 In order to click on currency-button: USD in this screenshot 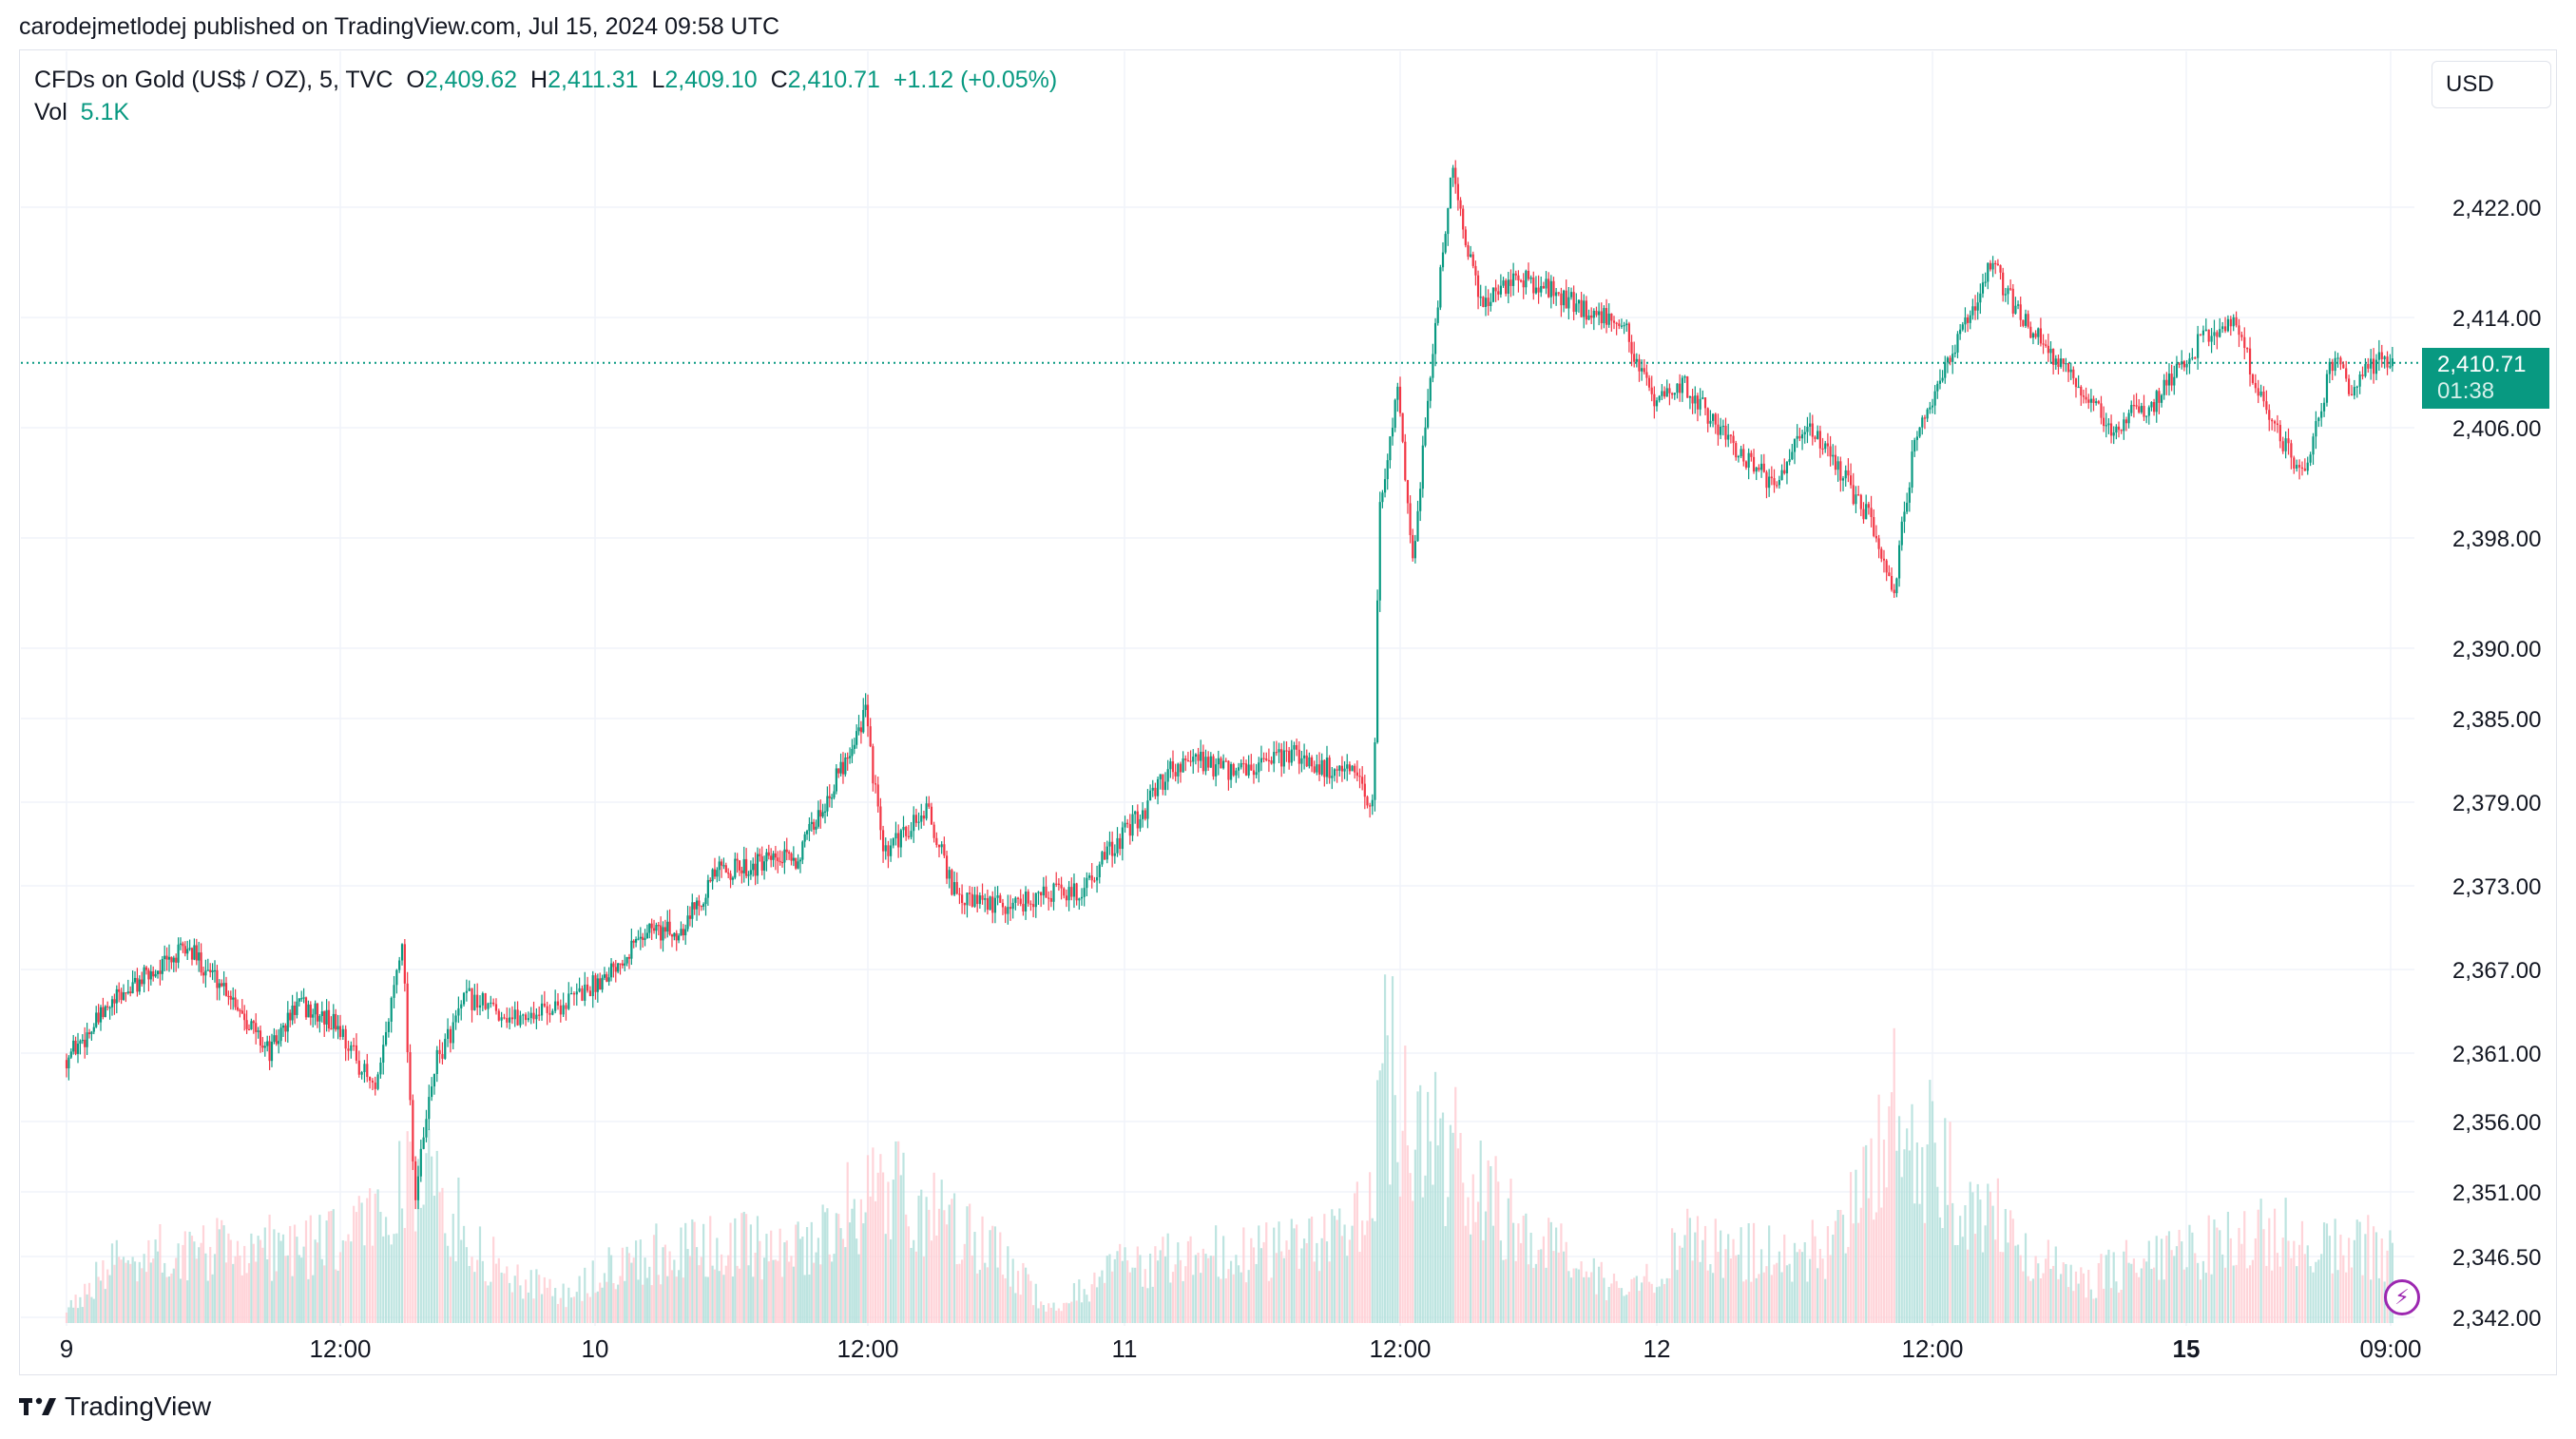, I will do `click(2491, 84)`.